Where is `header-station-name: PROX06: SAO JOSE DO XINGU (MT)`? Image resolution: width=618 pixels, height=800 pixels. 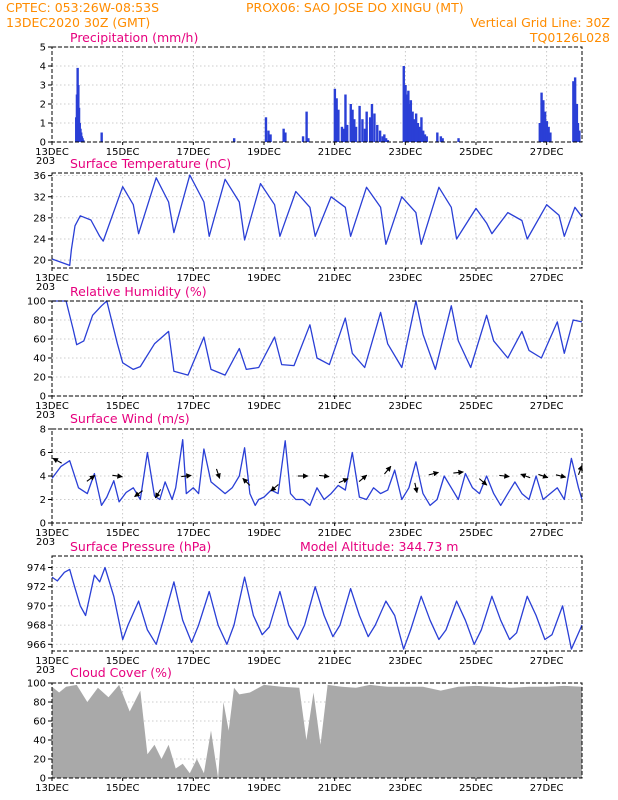
header-station-name: PROX06: SAO JOSE DO XINGU (MT) is located at coordinates (355, 7).